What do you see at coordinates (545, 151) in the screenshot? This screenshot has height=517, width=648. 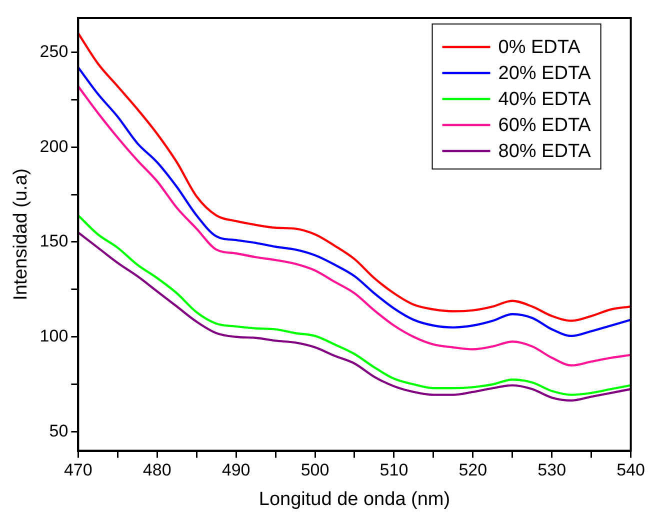 I see `legend-label: 80% EDTA` at bounding box center [545, 151].